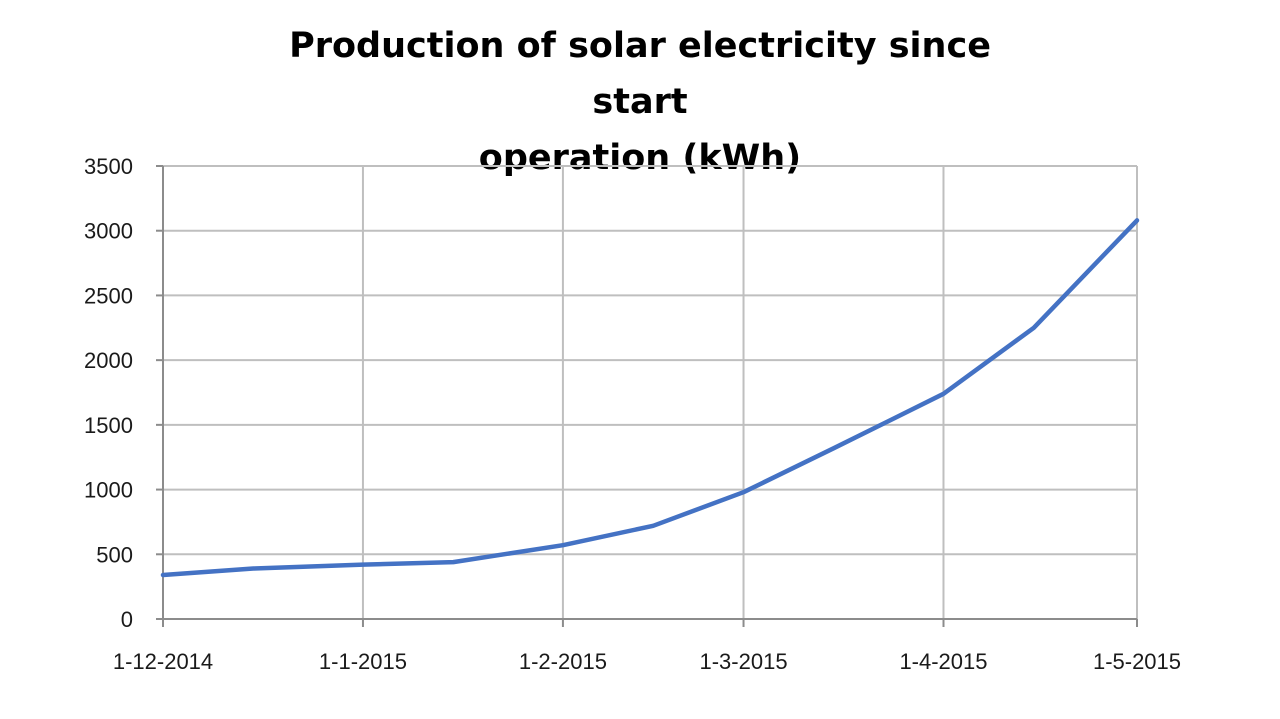 The height and width of the screenshot is (719, 1280). What do you see at coordinates (108, 166) in the screenshot?
I see `y-tick-label: 3500` at bounding box center [108, 166].